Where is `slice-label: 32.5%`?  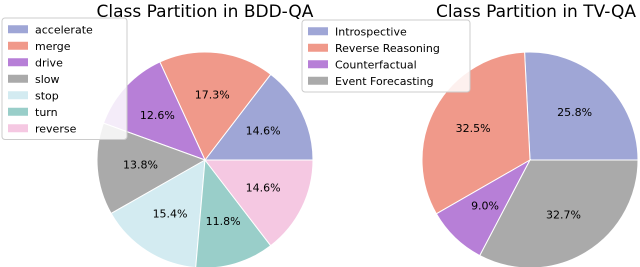
slice-label: 32.5% is located at coordinates (473, 128).